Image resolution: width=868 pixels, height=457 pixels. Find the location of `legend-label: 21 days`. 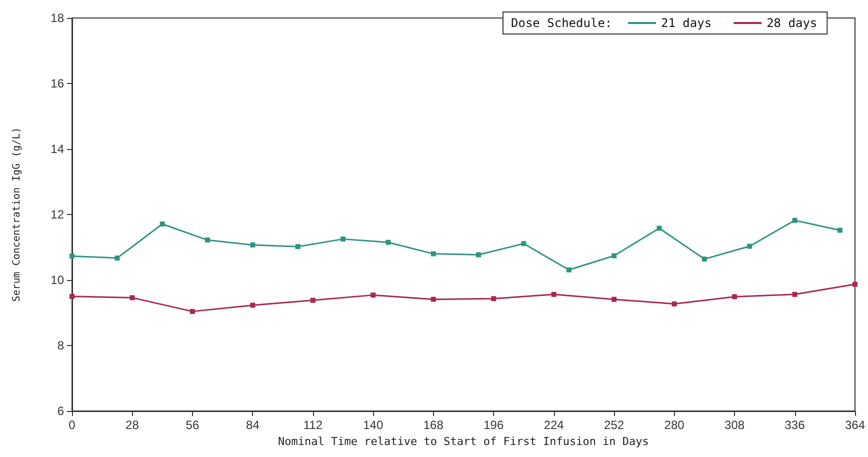

legend-label: 21 days is located at coordinates (686, 23).